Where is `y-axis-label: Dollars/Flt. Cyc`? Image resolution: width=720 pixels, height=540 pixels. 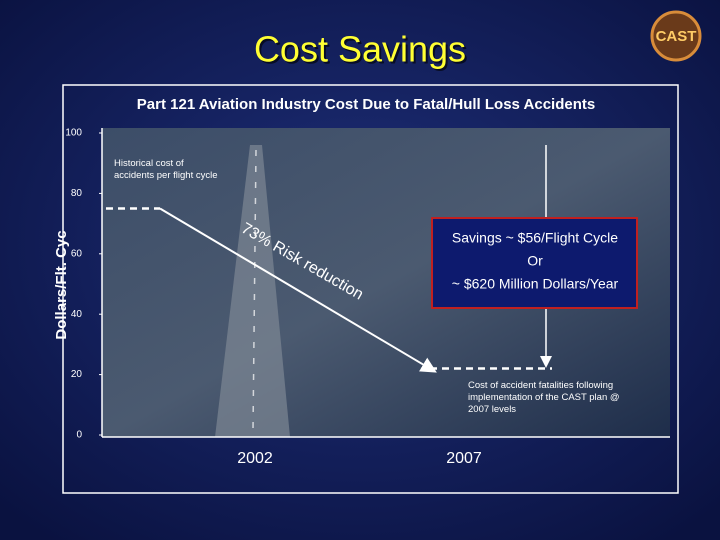
y-axis-label: Dollars/Flt. Cyc is located at coordinates (61, 284).